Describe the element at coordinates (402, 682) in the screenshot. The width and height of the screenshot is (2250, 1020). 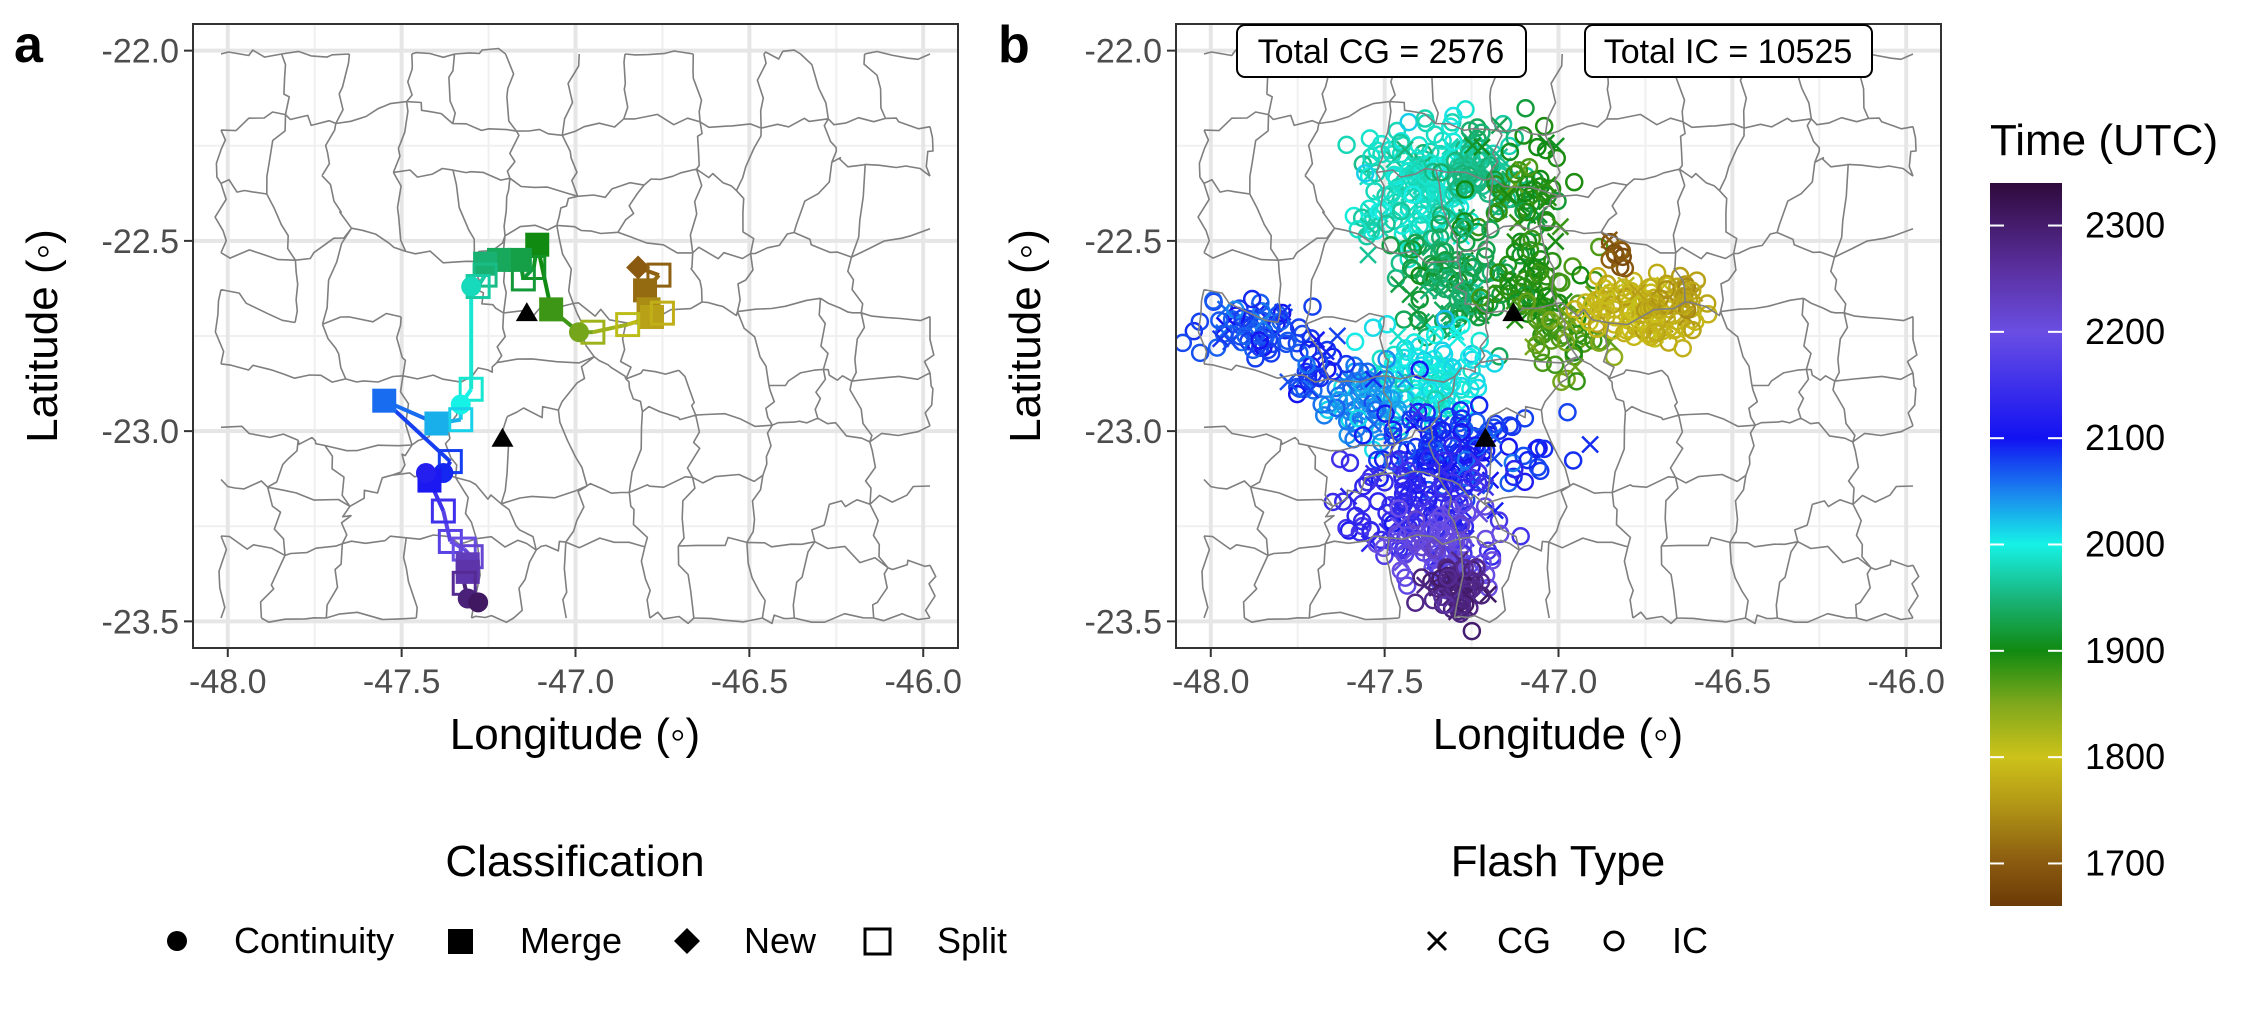
I see `x-tick-label: -47.5` at that location.